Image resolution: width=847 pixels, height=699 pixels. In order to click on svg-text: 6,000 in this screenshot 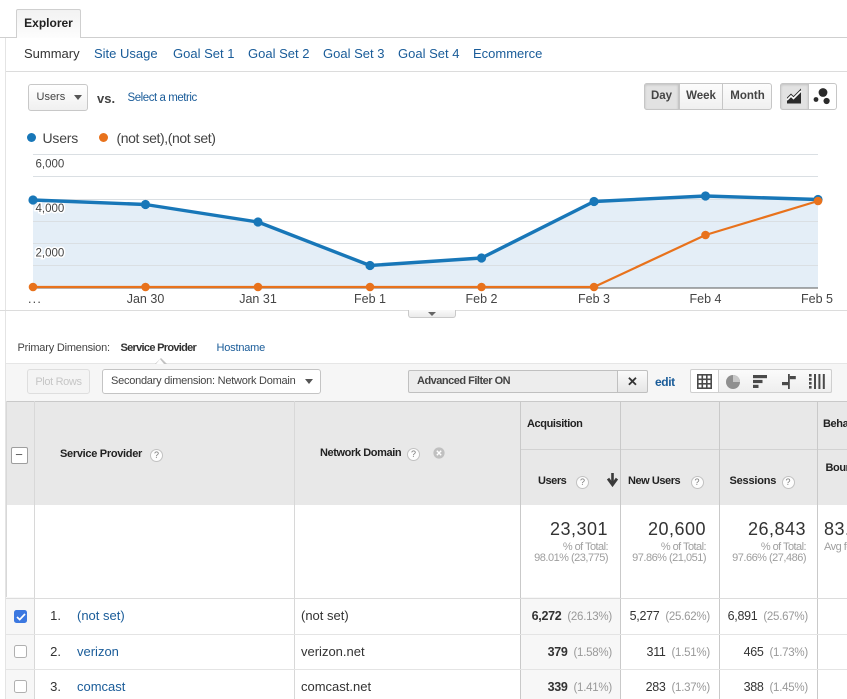, I will do `click(50, 165)`.